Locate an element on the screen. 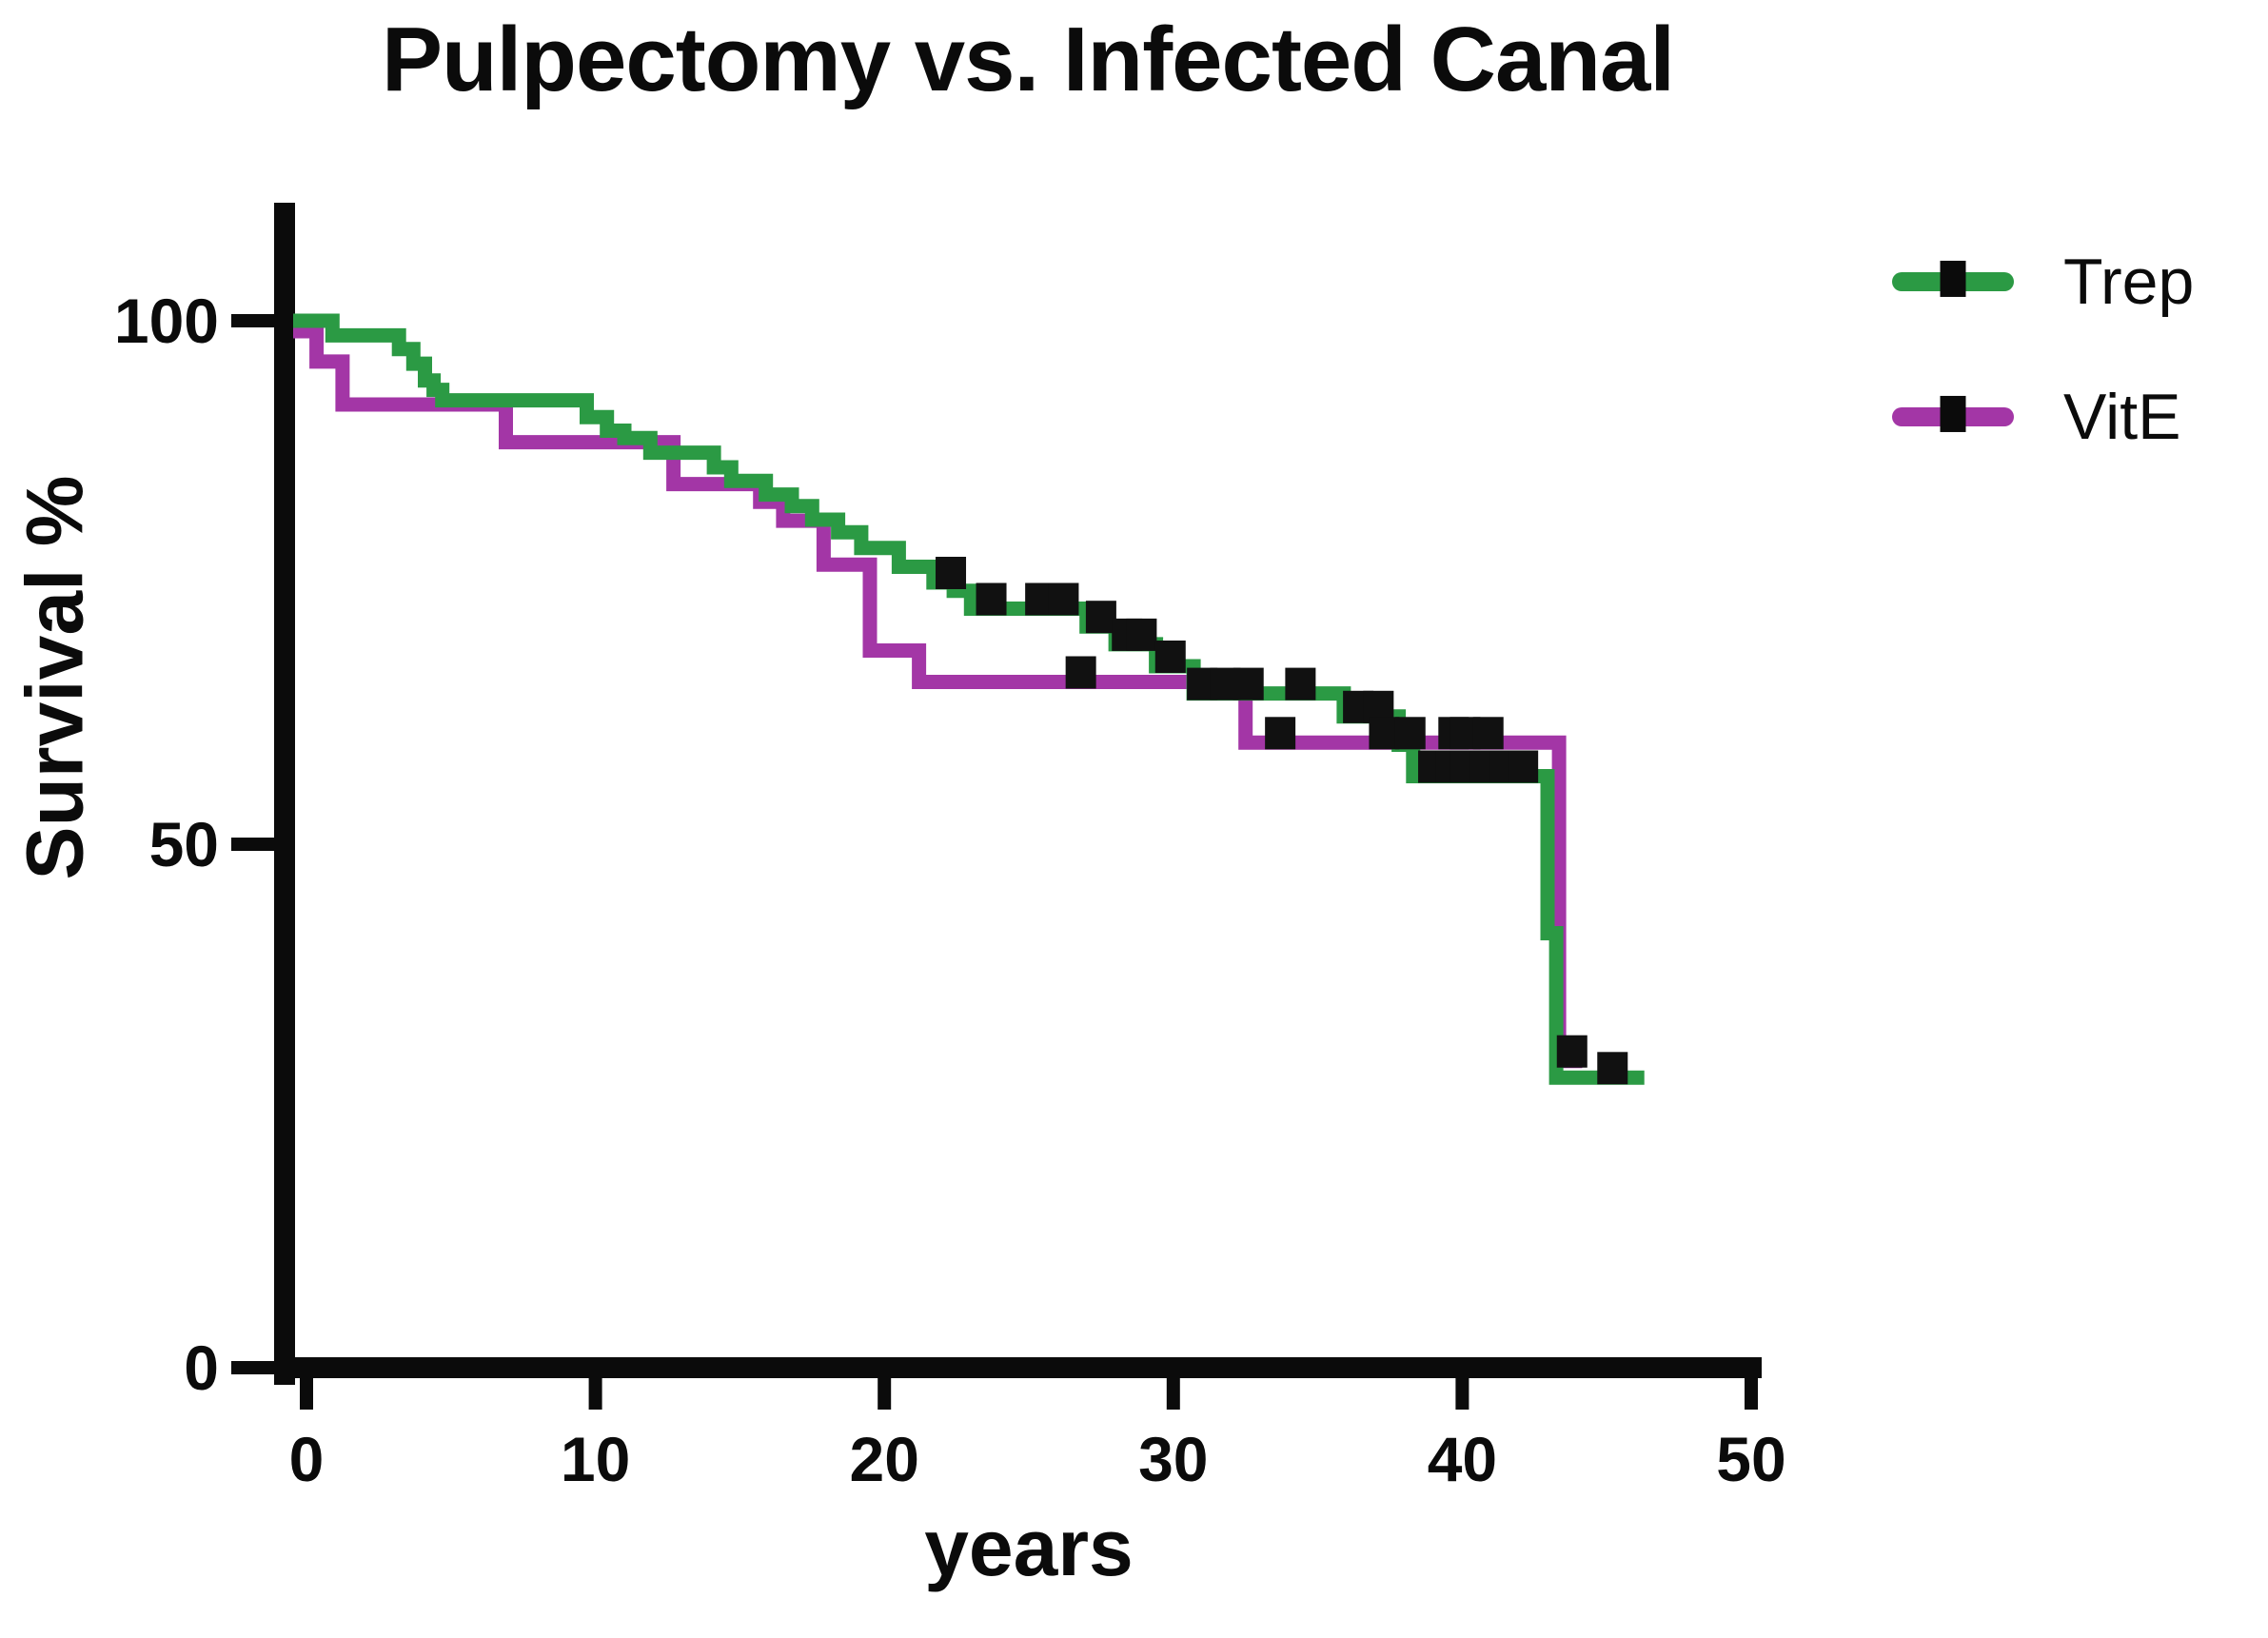 This screenshot has height=1638, width=2268. x-axis-line is located at coordinates (1018, 1367).